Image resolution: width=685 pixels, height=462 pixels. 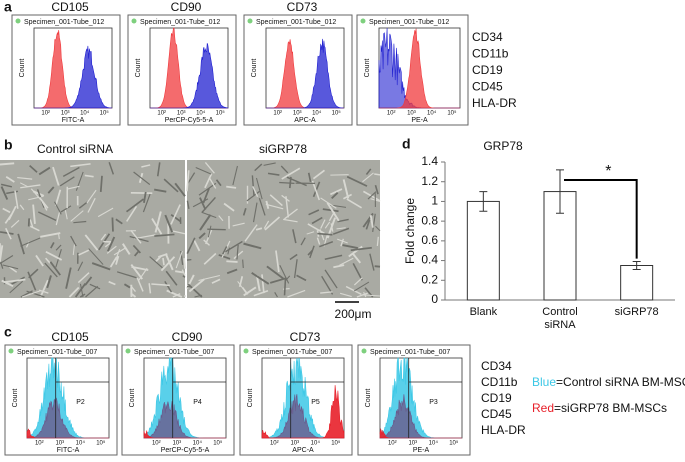 I want to click on panel-label: b, so click(x=8, y=145).